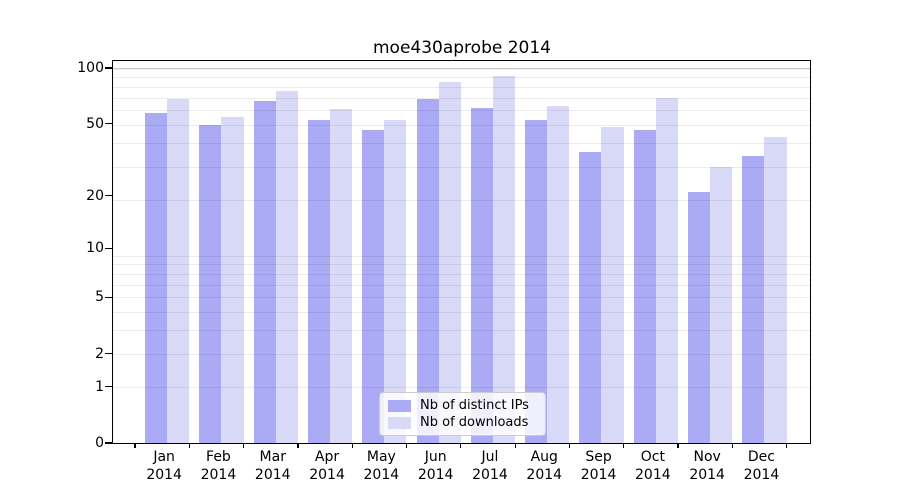 The image size is (900, 500). I want to click on legend-swatch-downloads, so click(399, 422).